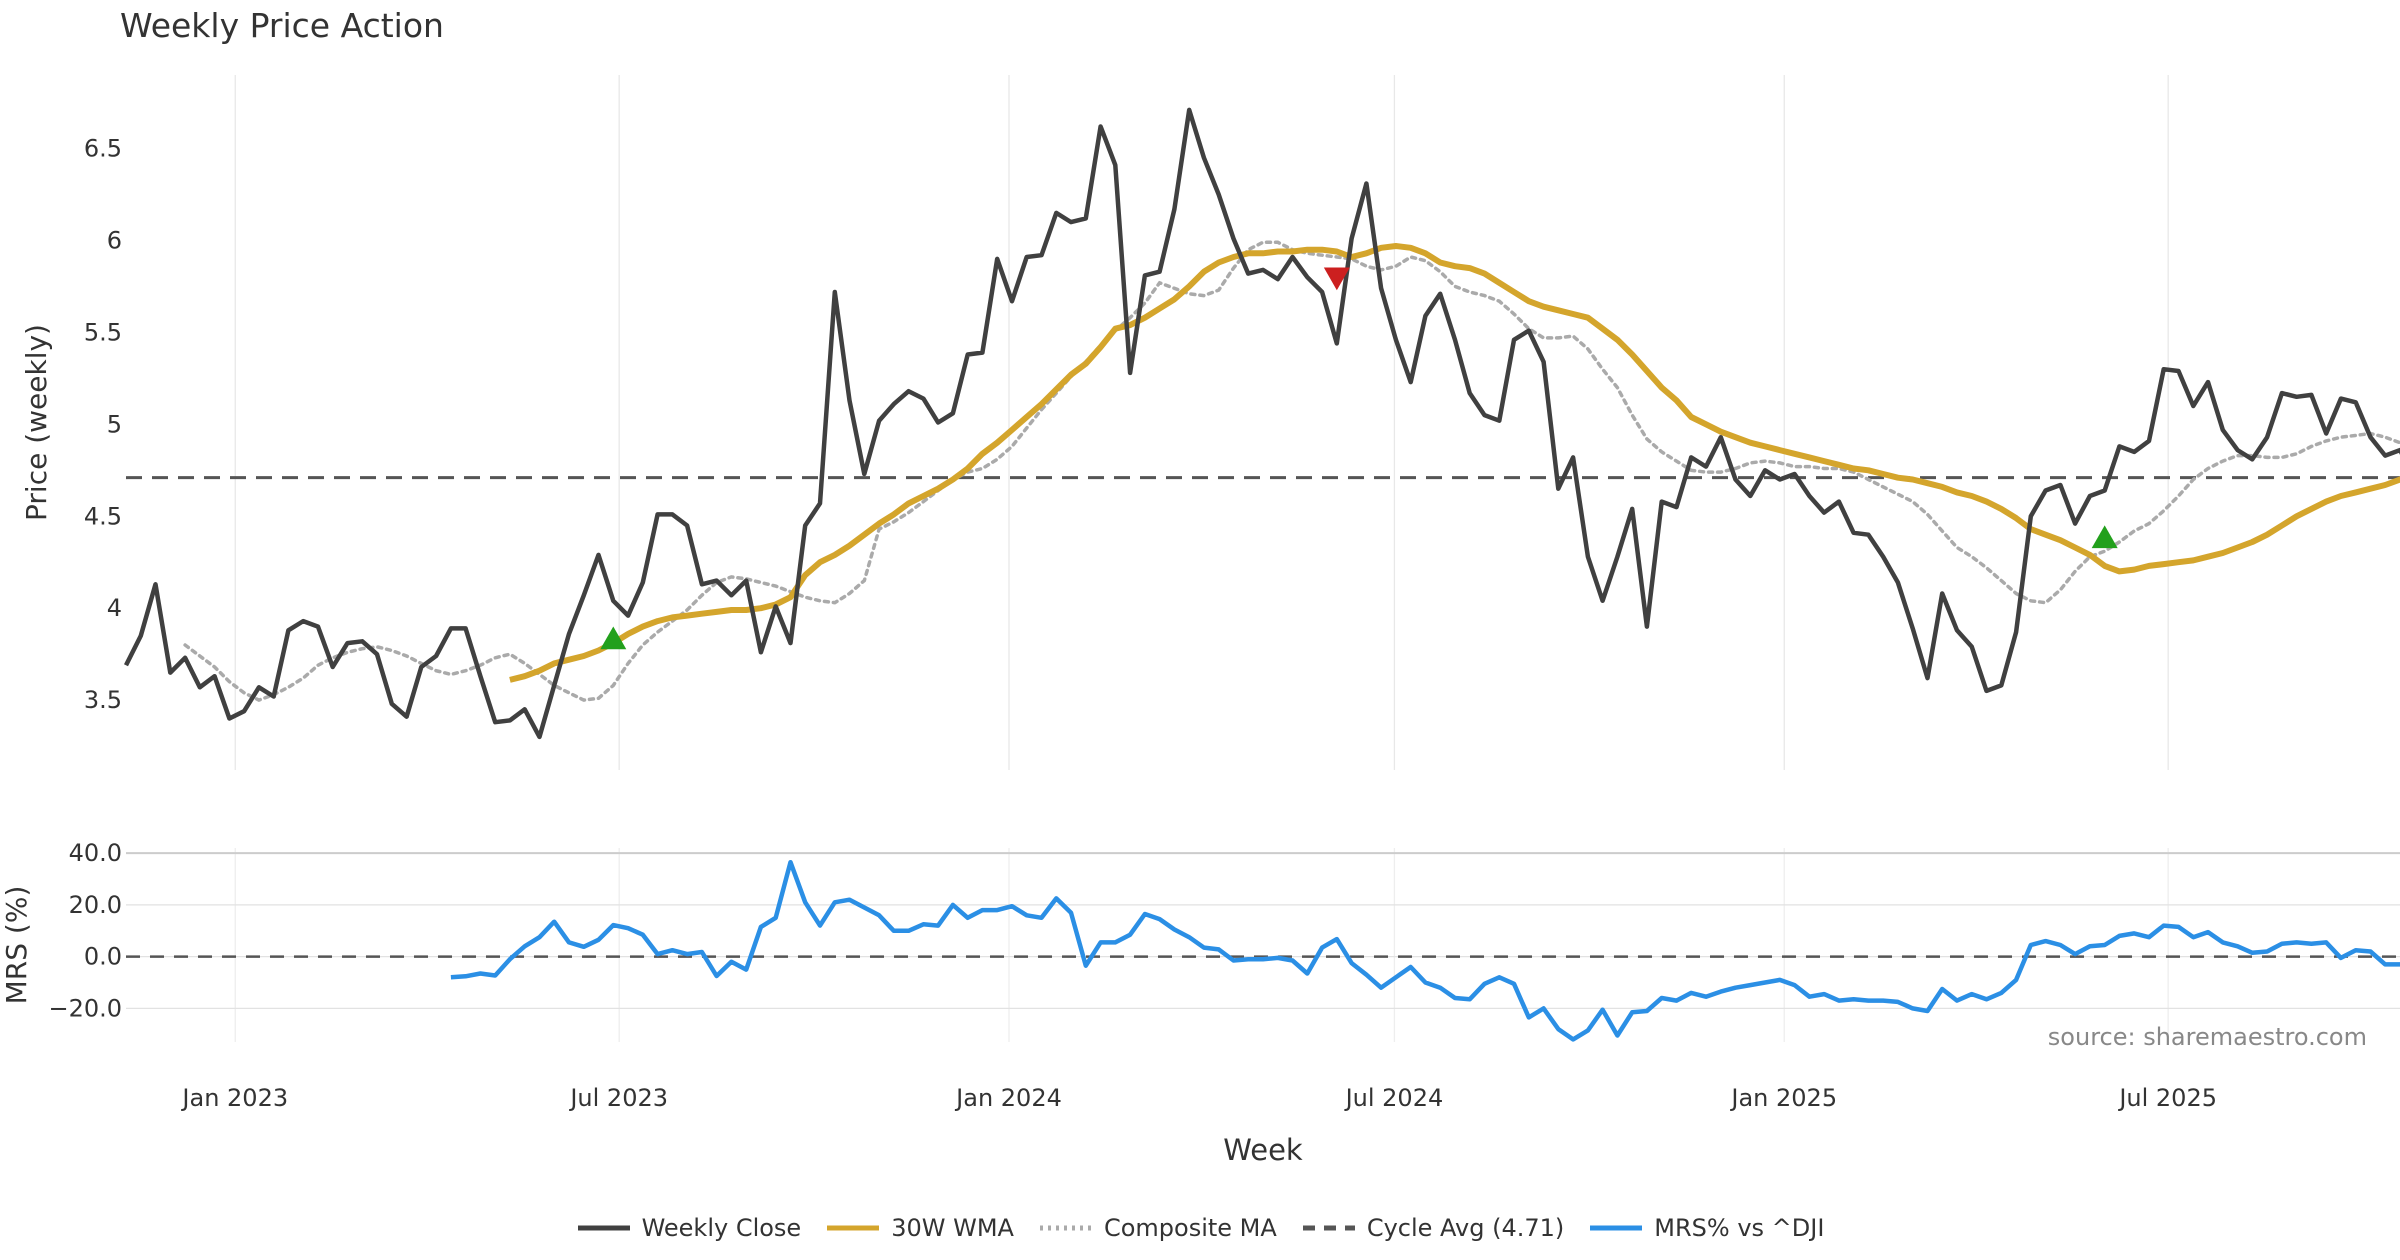  What do you see at coordinates (103, 332) in the screenshot?
I see `price-ytick-label: 5.5` at bounding box center [103, 332].